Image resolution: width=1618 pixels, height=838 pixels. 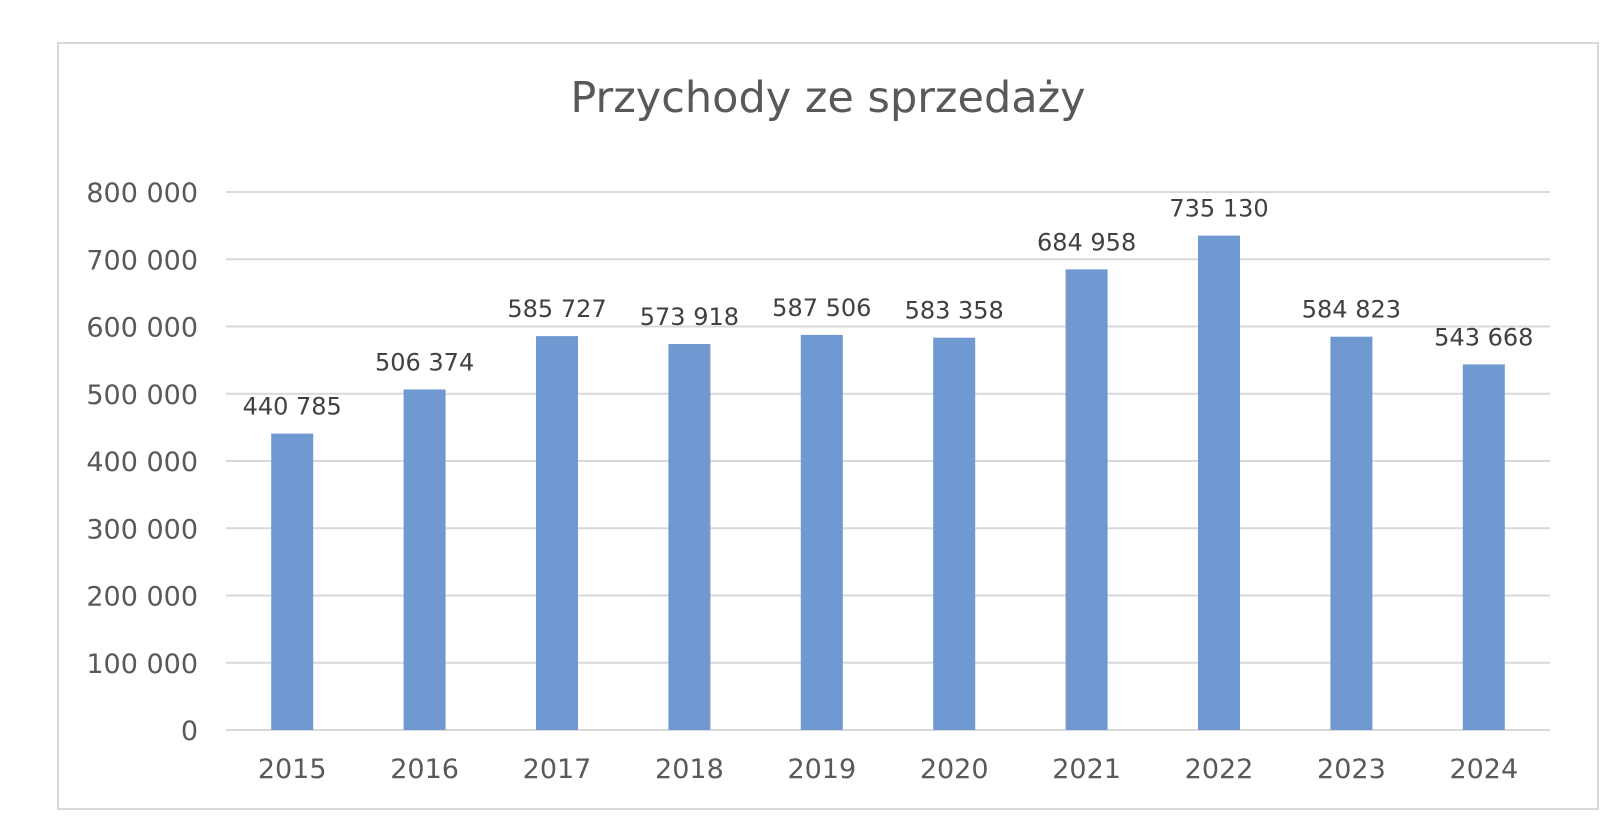 What do you see at coordinates (1086, 499) in the screenshot?
I see `bar-2021` at bounding box center [1086, 499].